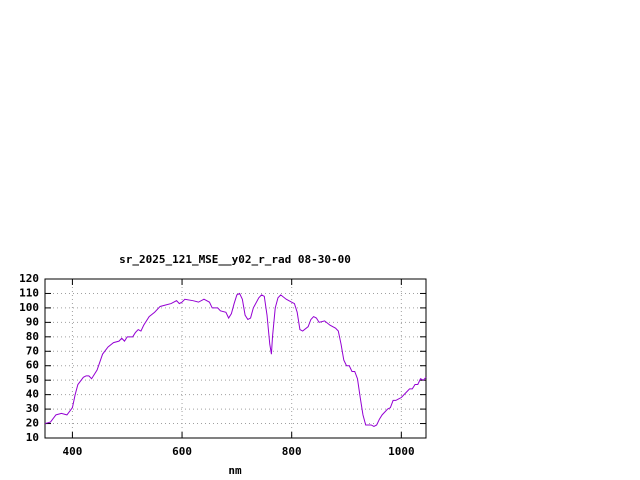 Image resolution: width=640 pixels, height=480 pixels. What do you see at coordinates (235, 259) in the screenshot?
I see `chart-title: sr_2025_121_MSE__y02_r_rad 08-30-00` at bounding box center [235, 259].